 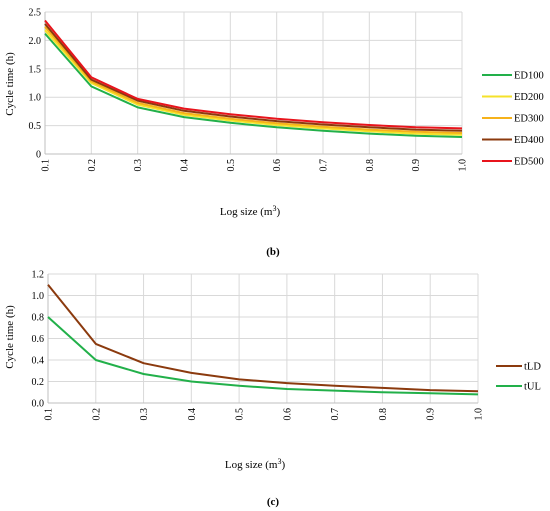 I want to click on legend-label: ED100, so click(x=529, y=76).